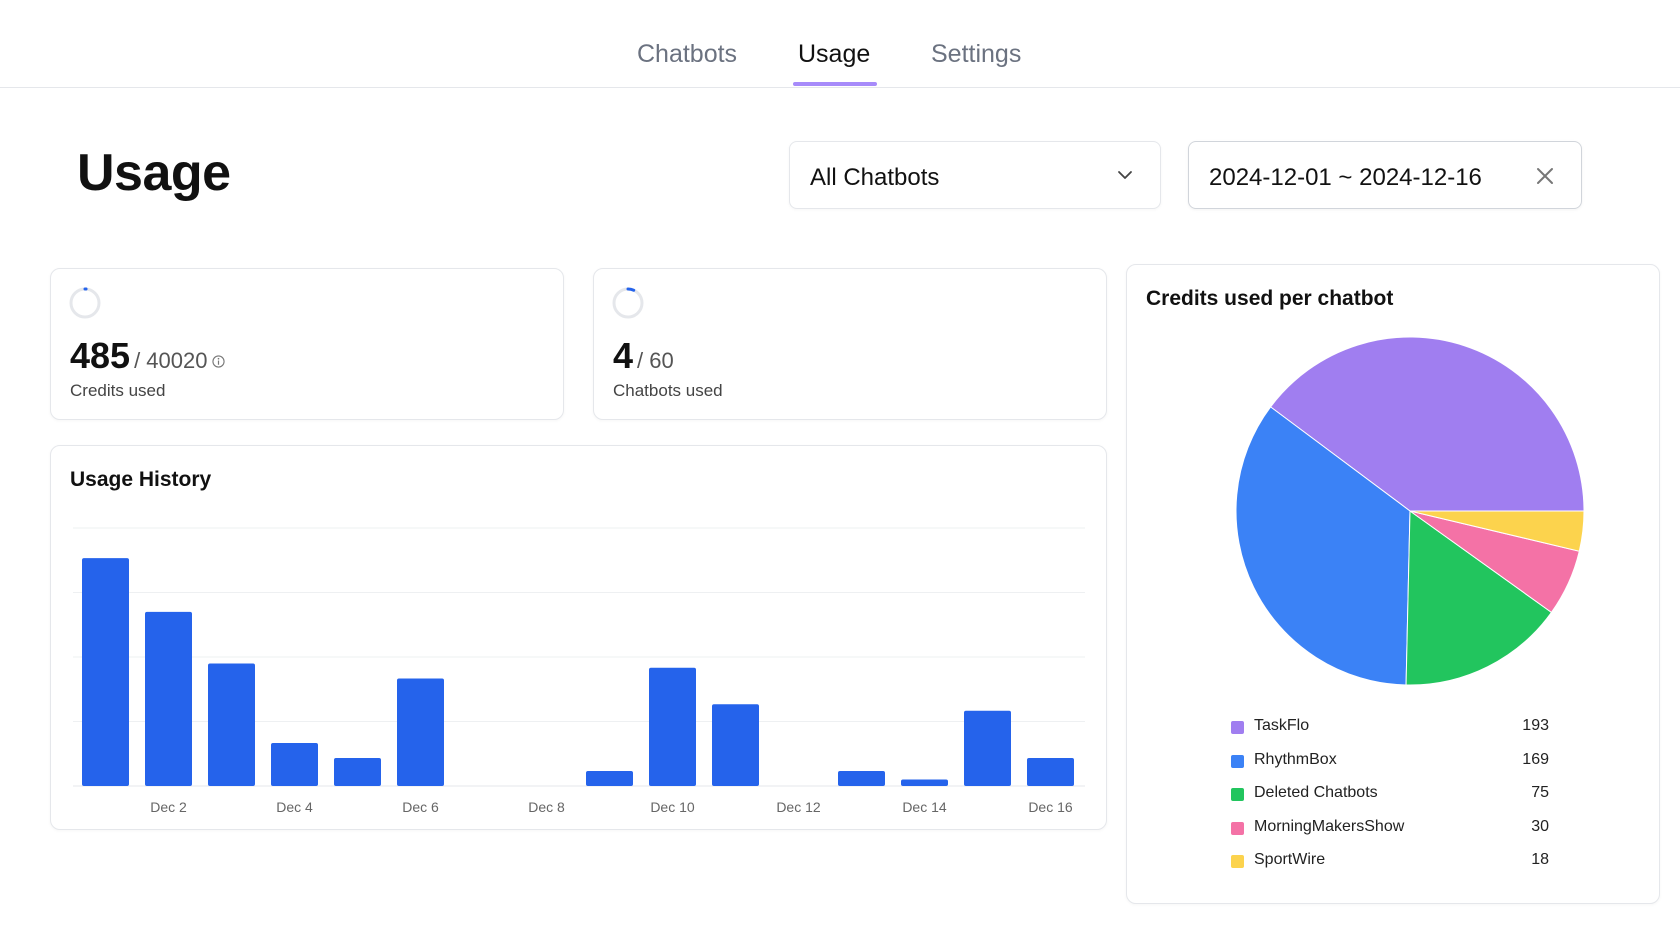  I want to click on top-nav: Chatbots Usage Settings, so click(840, 44).